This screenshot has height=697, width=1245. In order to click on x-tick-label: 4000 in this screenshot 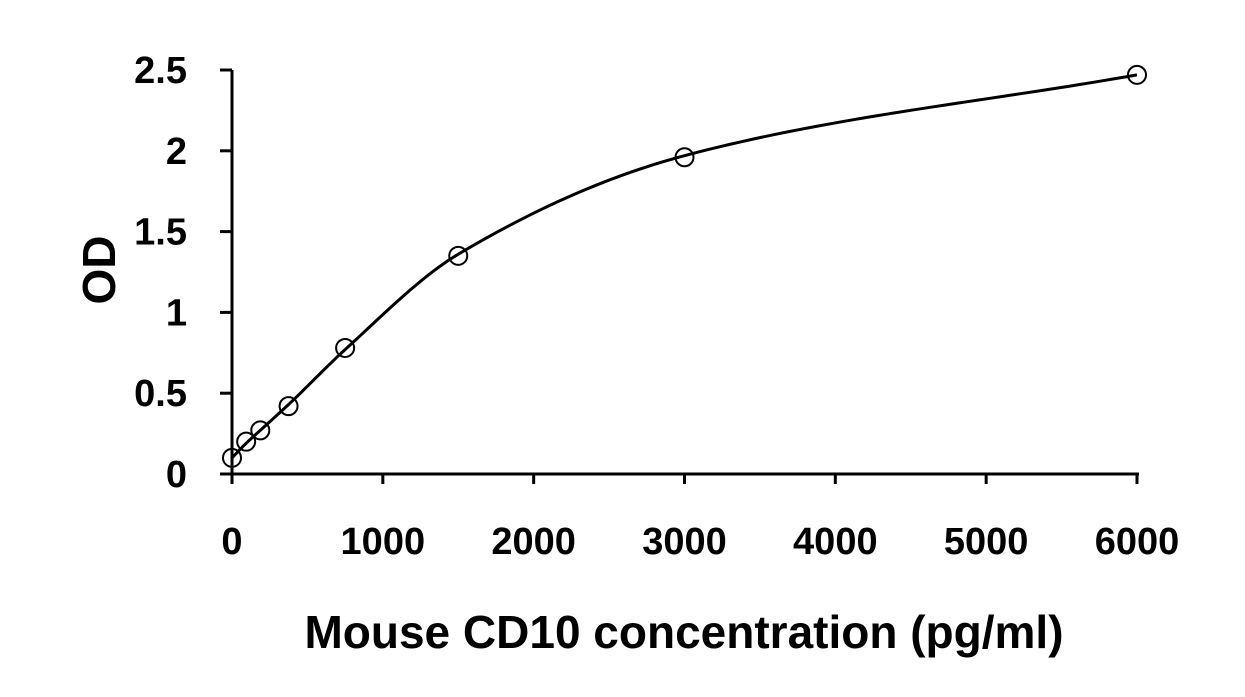, I will do `click(835, 542)`.